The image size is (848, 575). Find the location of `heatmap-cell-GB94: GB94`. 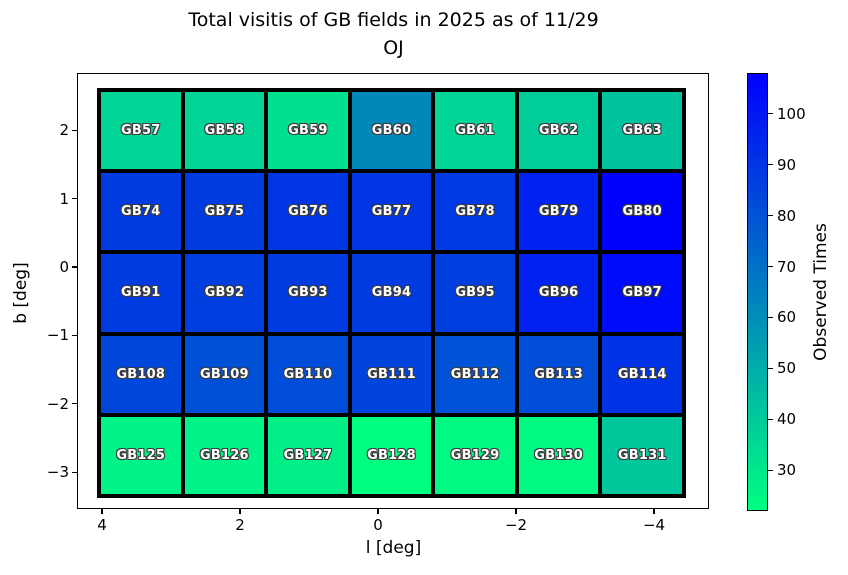

heatmap-cell-GB94: GB94 is located at coordinates (391, 293).